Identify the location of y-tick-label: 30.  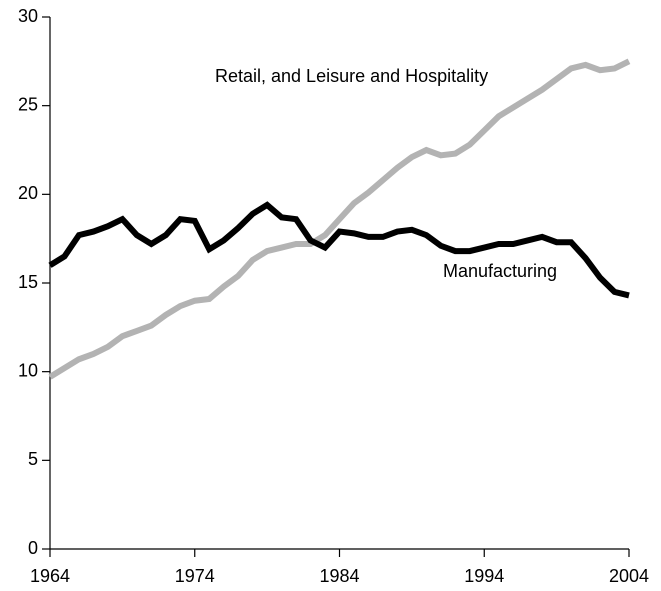
(28, 16).